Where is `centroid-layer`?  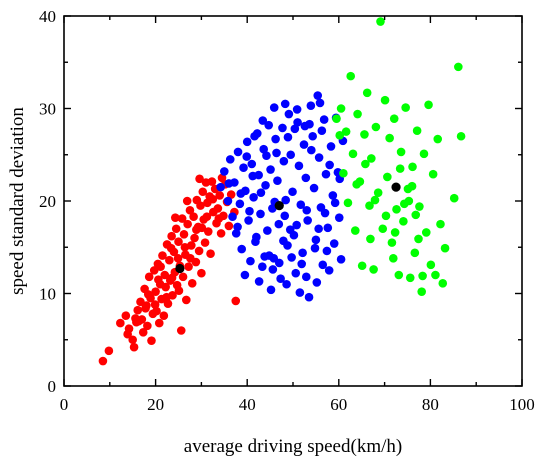 centroid-layer is located at coordinates (288, 228).